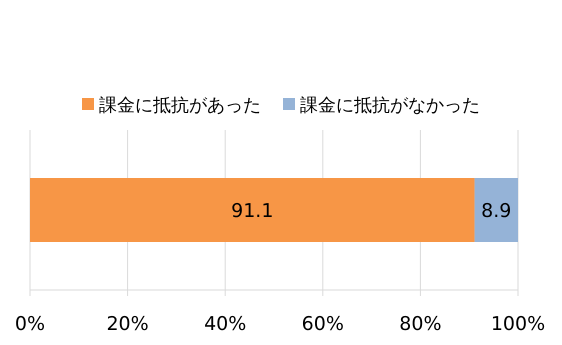  I want to click on data-label: 91.1, so click(252, 211).